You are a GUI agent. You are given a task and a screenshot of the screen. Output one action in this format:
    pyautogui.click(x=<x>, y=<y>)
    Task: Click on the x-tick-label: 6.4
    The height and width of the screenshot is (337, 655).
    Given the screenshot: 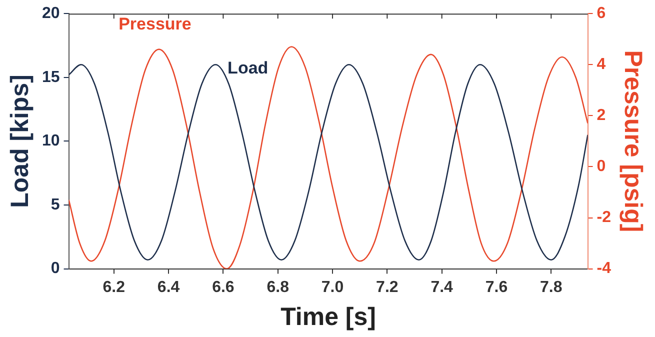 What is the action you would take?
    pyautogui.click(x=168, y=287)
    